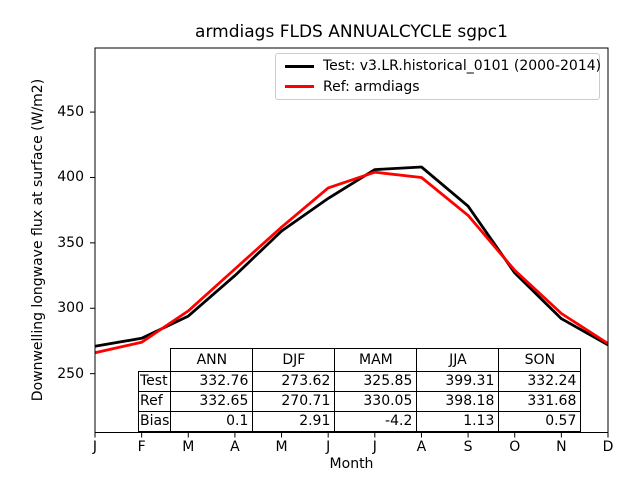  What do you see at coordinates (70, 242) in the screenshot?
I see `y-tick-label: 350` at bounding box center [70, 242].